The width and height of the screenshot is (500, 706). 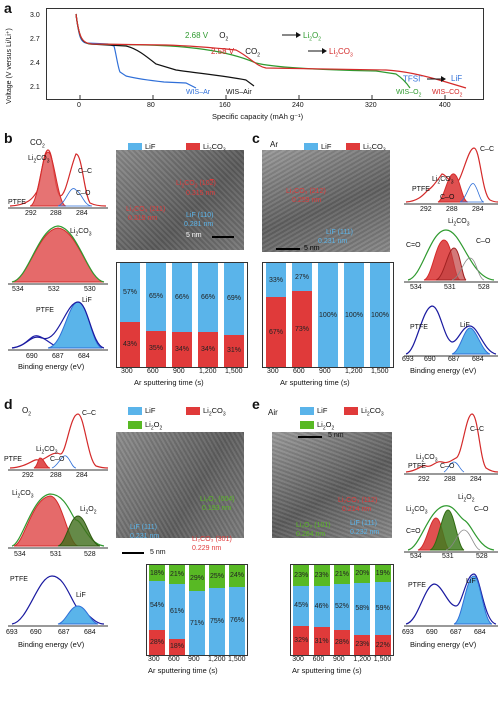 What do you see at coordinates (37, 144) in the screenshot?
I see `panel-b-gas: CO2` at bounding box center [37, 144].